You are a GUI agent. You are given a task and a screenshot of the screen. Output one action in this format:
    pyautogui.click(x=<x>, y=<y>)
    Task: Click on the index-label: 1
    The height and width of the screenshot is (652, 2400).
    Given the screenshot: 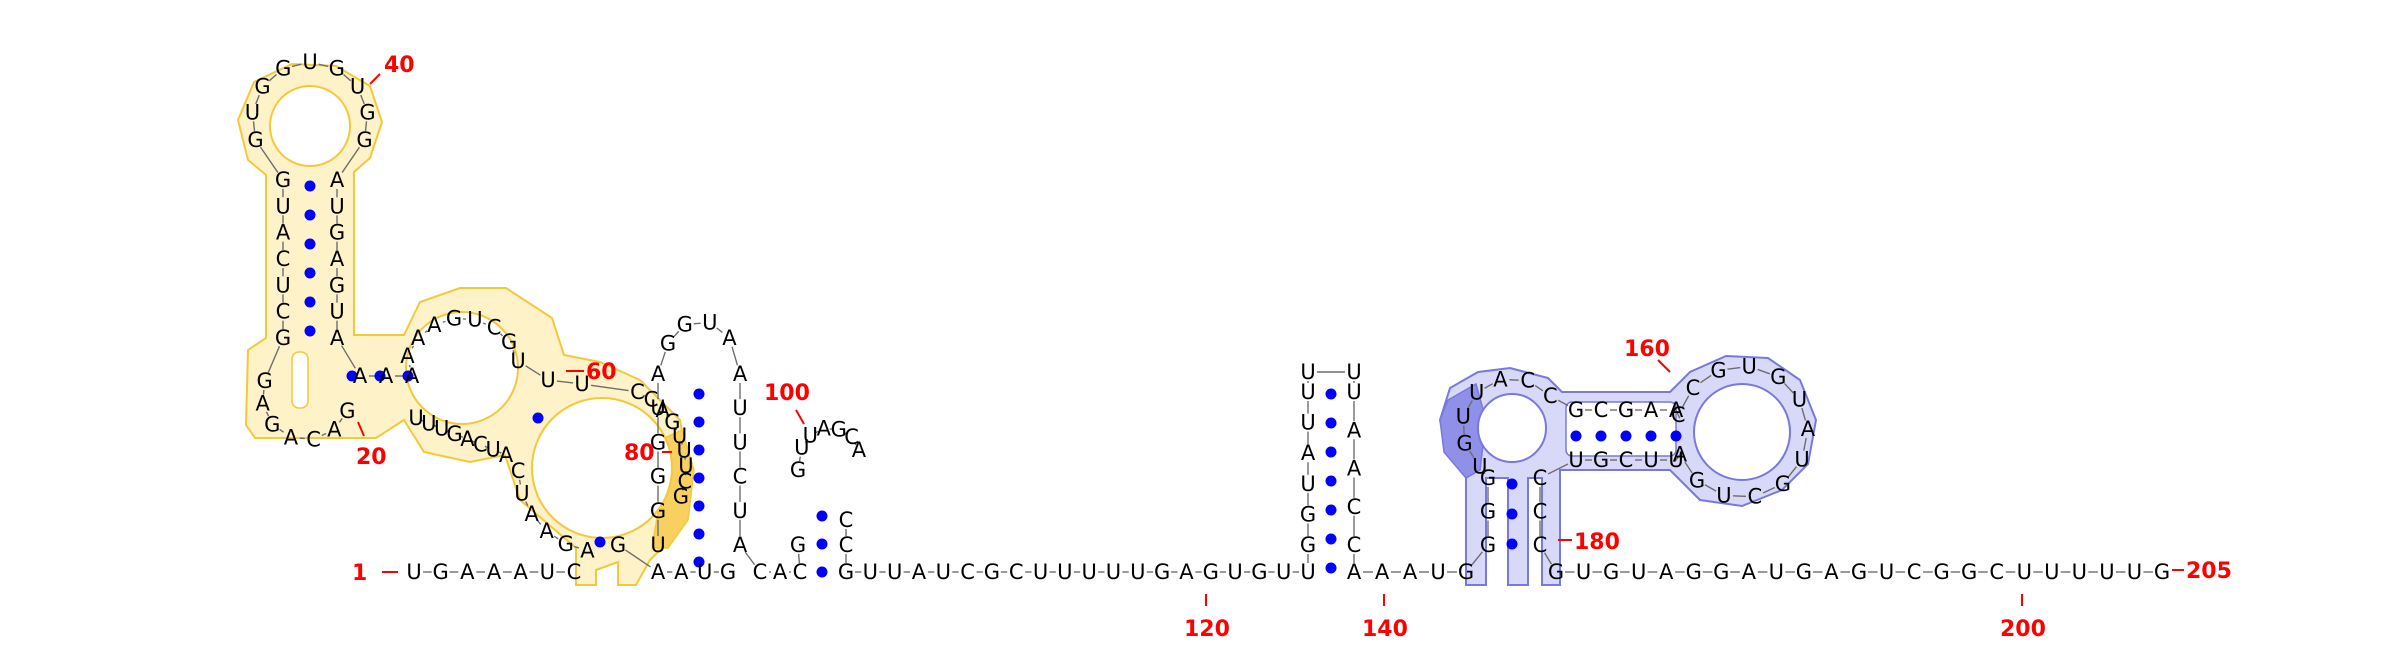 What is the action you would take?
    pyautogui.click(x=359, y=573)
    